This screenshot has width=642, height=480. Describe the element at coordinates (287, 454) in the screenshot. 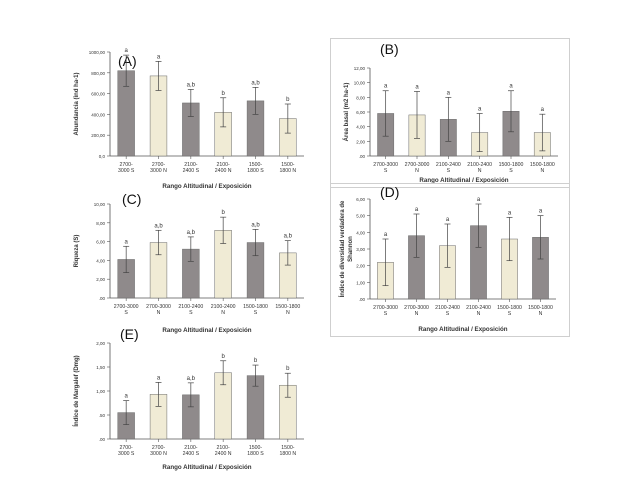

I see `x-tick-label: 1800 N` at that location.